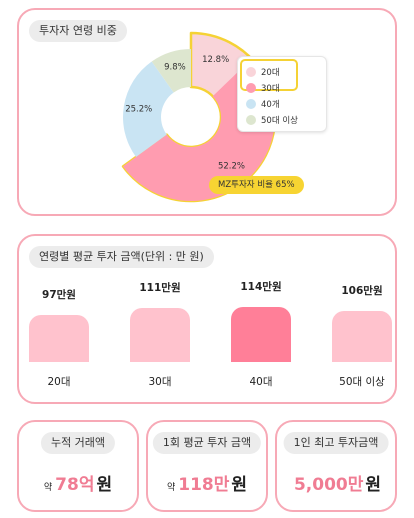  Describe the element at coordinates (121, 257) in the screenshot. I see `avg-investment-title: 연령별 평균 투자 금액(단위 : 만 원)` at that location.